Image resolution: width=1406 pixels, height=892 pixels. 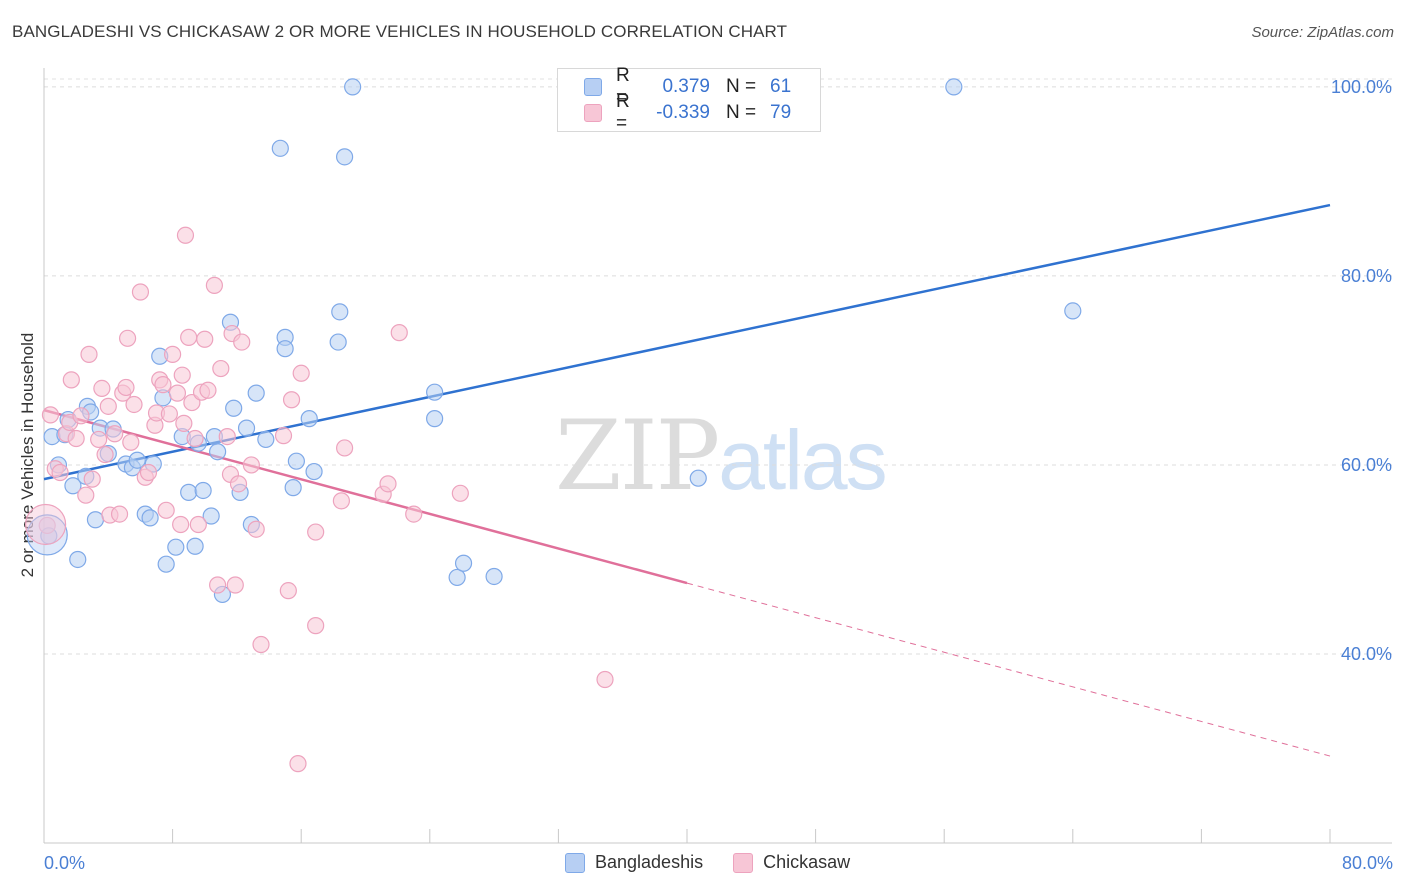 What do you see at coordinates (1366, 276) in the screenshot?
I see `y-tick-label: 80.0%` at bounding box center [1366, 276].